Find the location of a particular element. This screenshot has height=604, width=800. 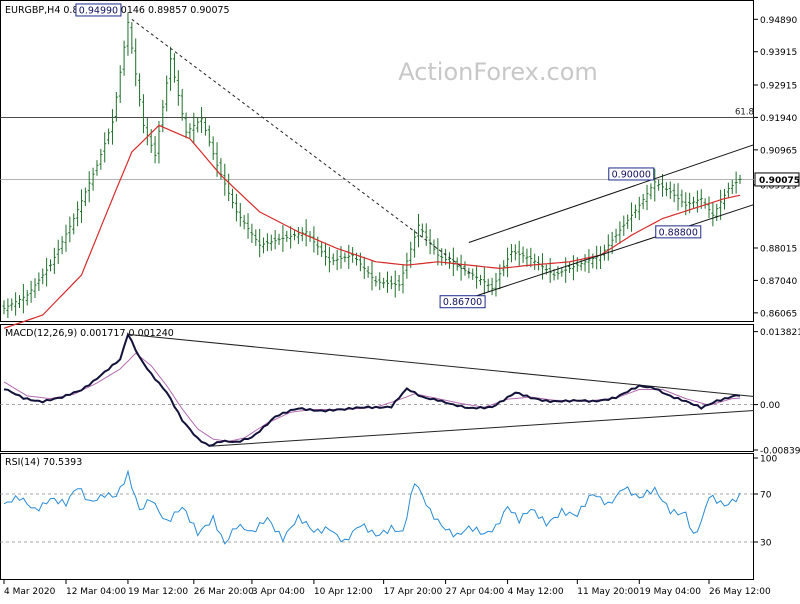

x-tick-label: 19 May 04:00 is located at coordinates (670, 592).